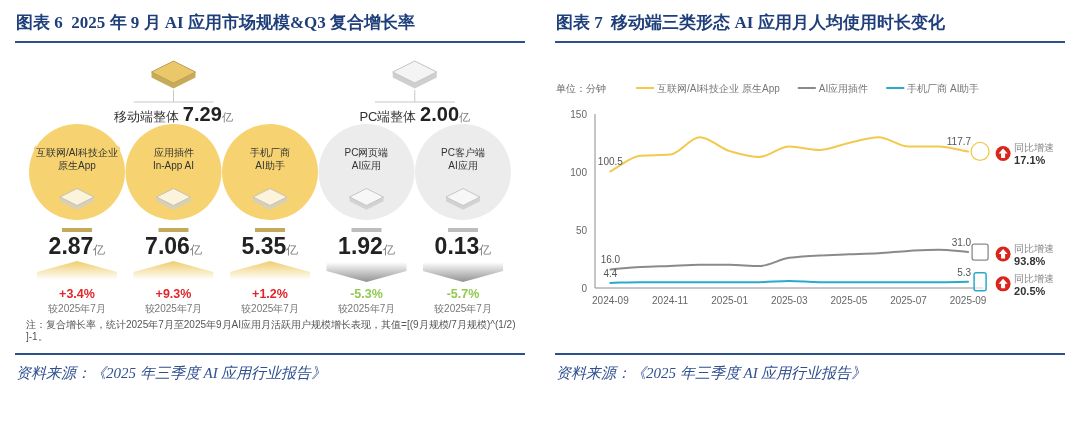 This screenshot has height=430, width=1080. What do you see at coordinates (968, 300) in the screenshot?
I see `x-tick-label: 2025-09` at bounding box center [968, 300].